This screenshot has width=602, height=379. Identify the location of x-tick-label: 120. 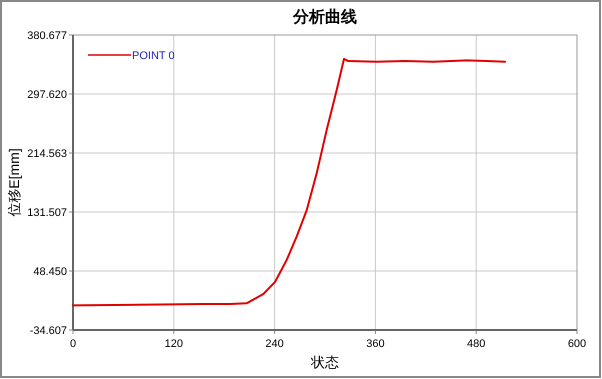
(173, 344).